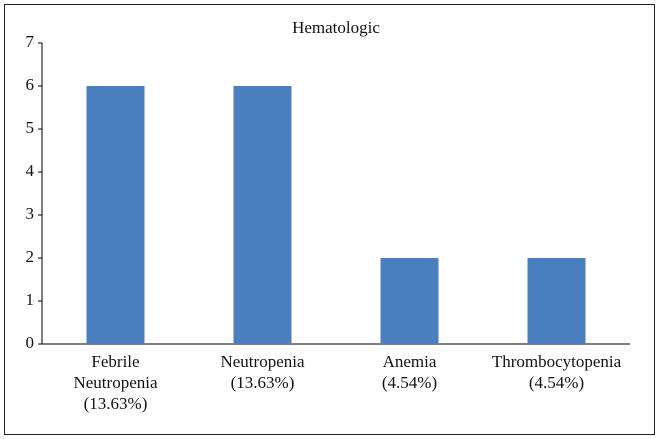 The image size is (659, 439). I want to click on y-tick-label: 1, so click(30, 299).